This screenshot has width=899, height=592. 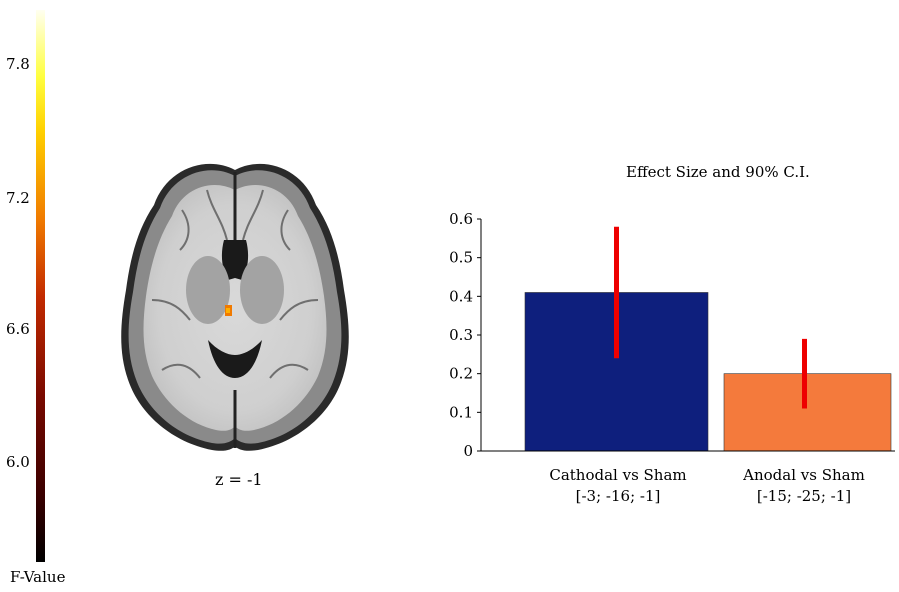 I want to click on slice-label: z = -1, so click(x=239, y=479).